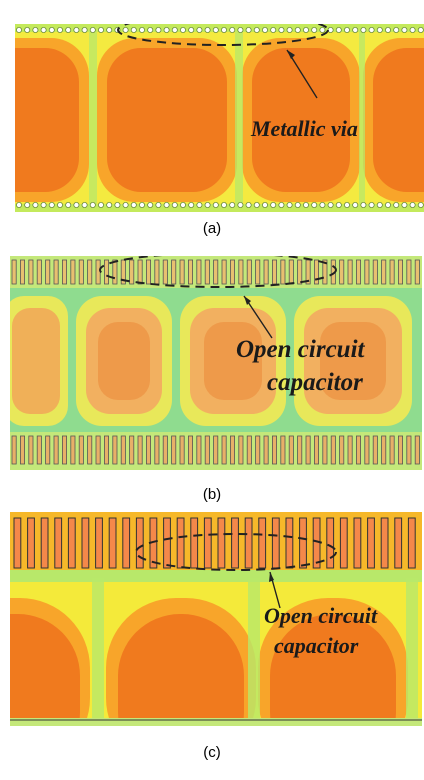  What do you see at coordinates (212, 494) in the screenshot?
I see `caption-b: (b)` at bounding box center [212, 494].